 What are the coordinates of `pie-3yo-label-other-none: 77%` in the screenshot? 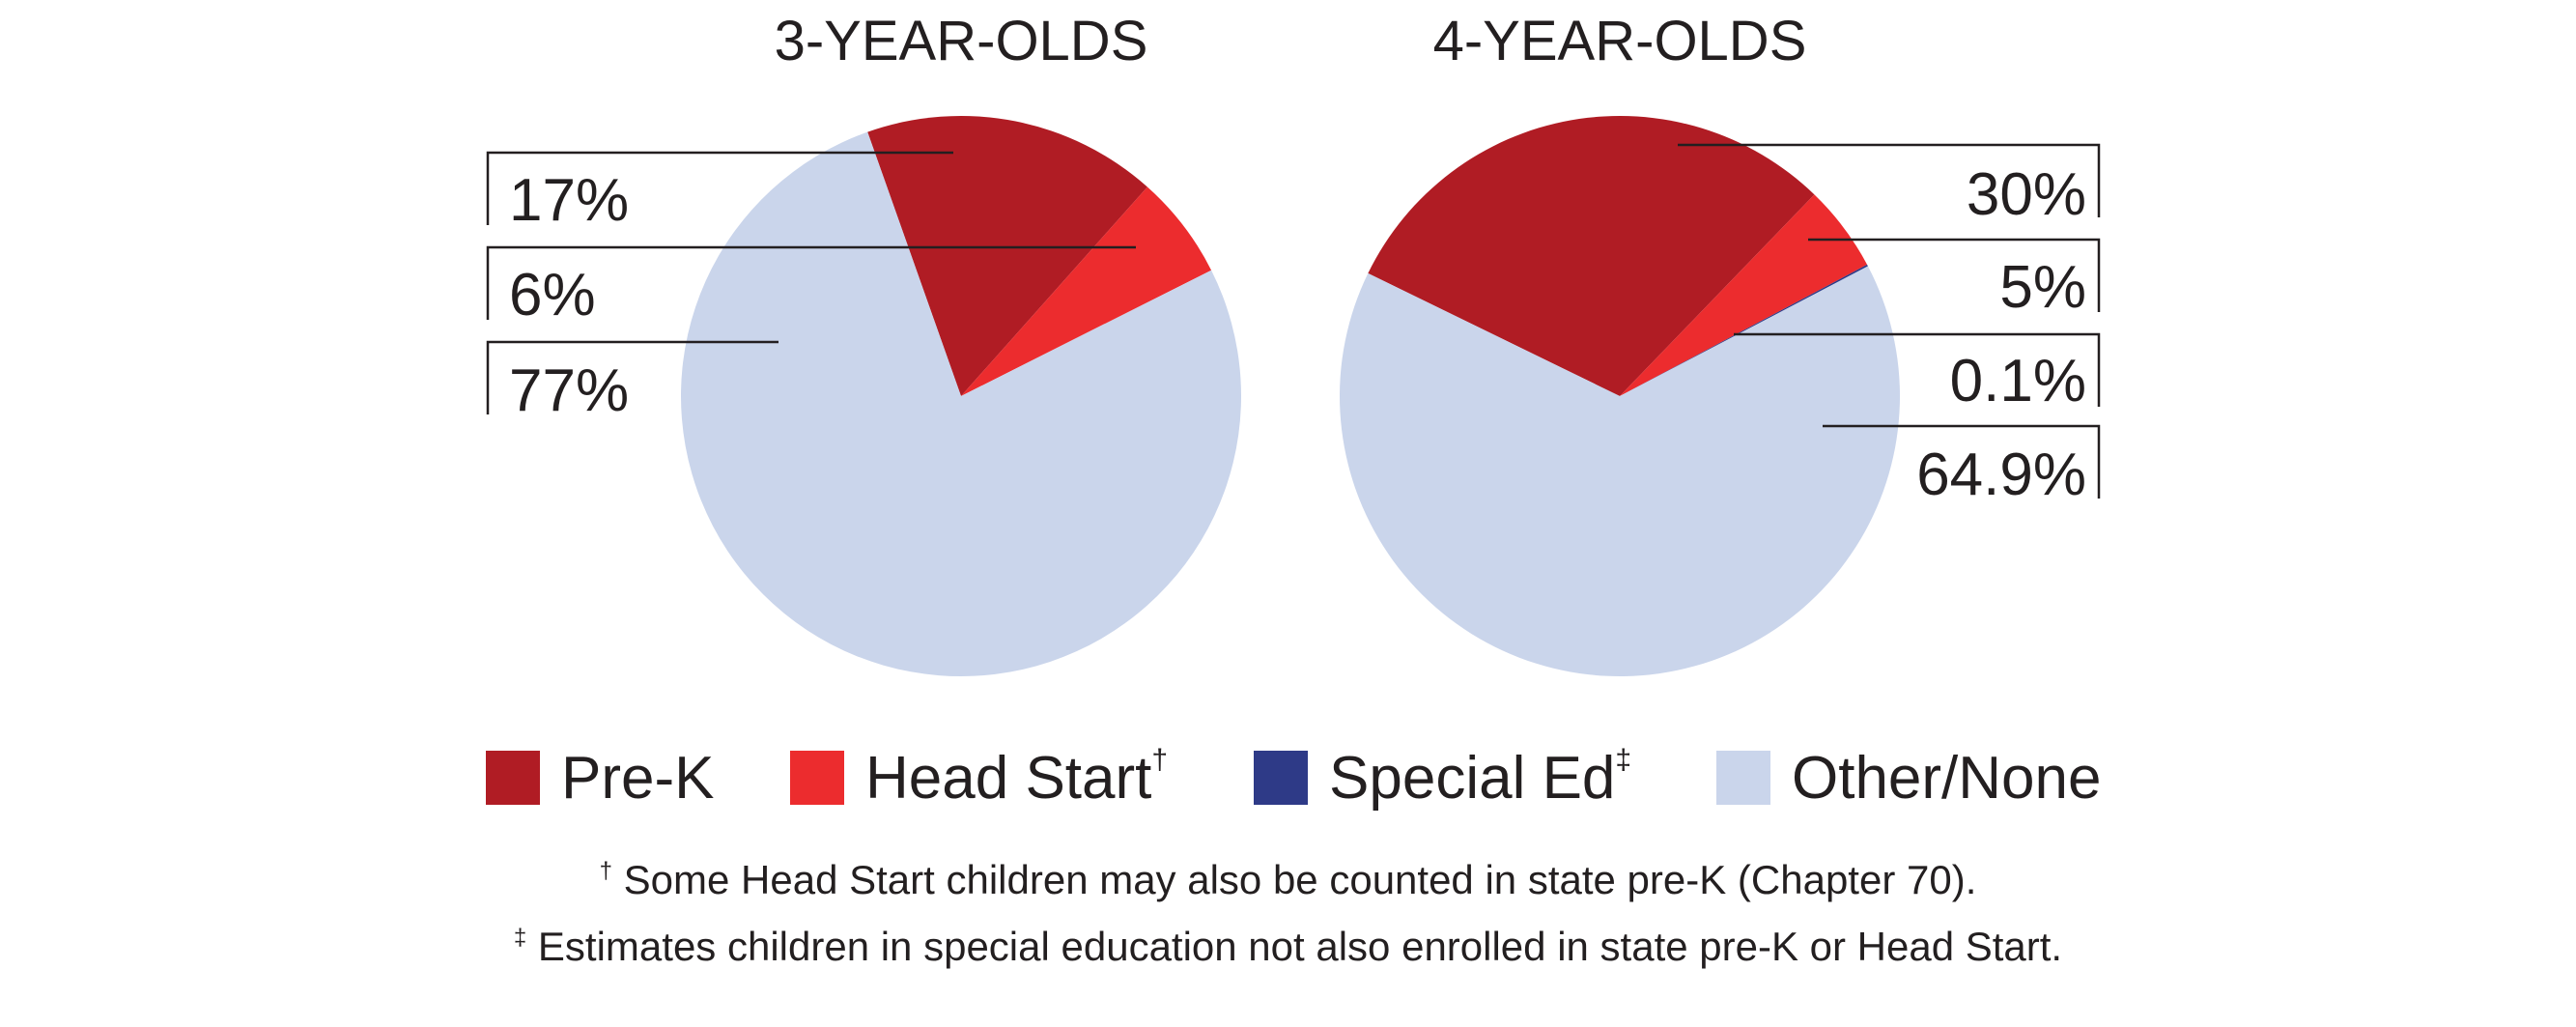 It's located at (569, 390).